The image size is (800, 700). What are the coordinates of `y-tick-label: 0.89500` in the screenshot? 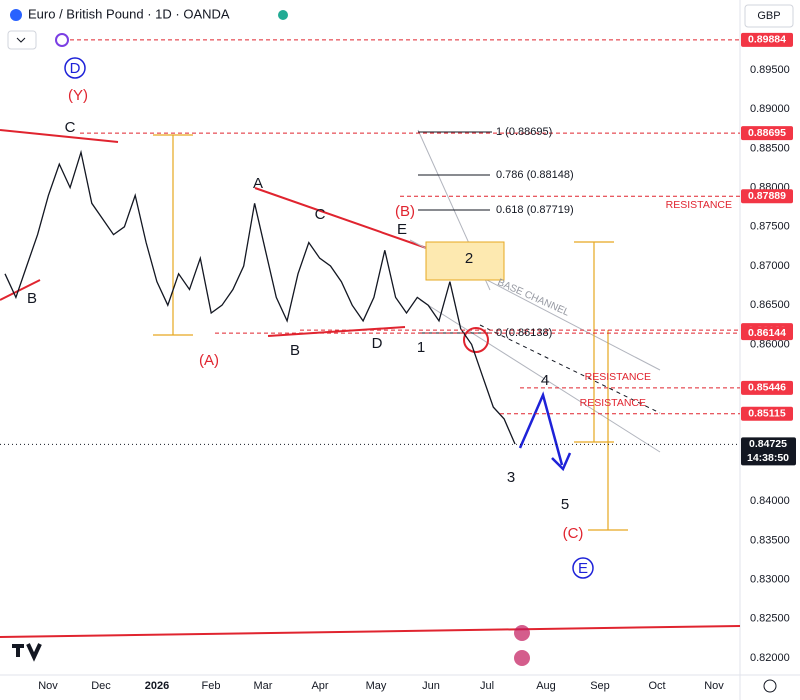 It's located at (770, 70).